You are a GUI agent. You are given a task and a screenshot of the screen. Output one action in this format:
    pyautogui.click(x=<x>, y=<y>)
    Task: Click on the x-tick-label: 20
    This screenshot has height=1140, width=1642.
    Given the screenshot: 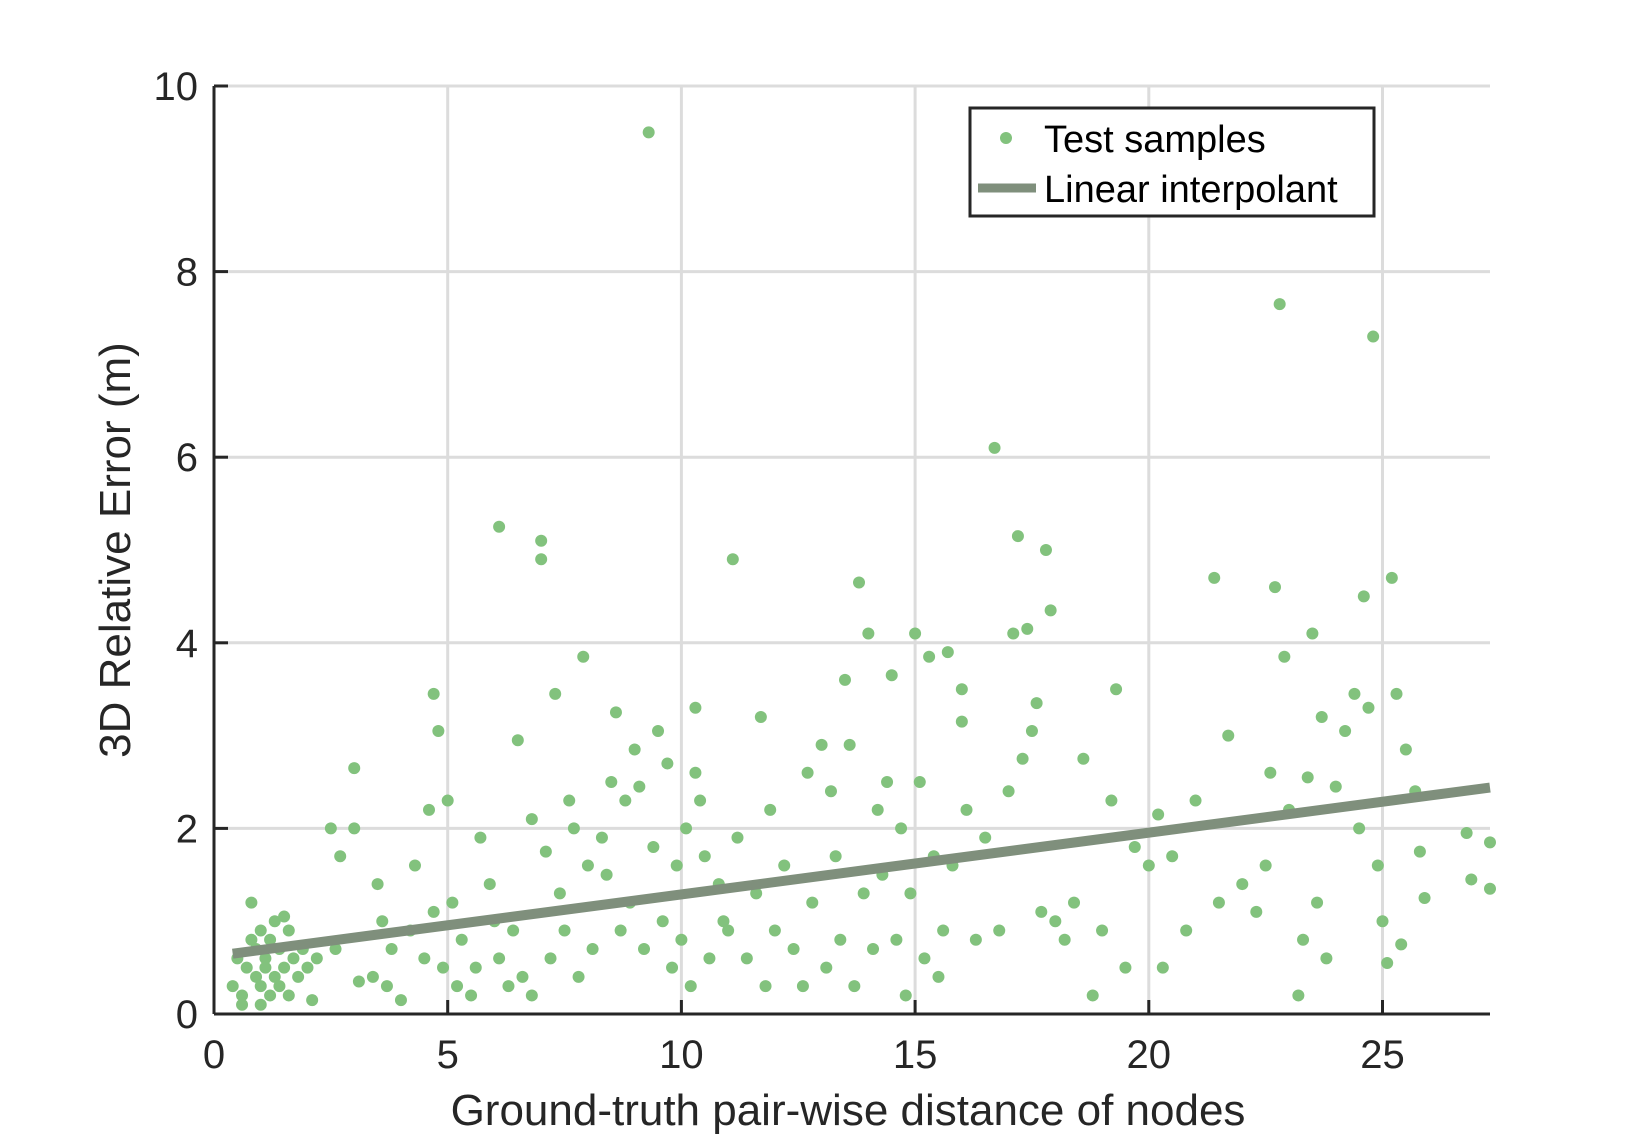 What is the action you would take?
    pyautogui.click(x=1149, y=1055)
    